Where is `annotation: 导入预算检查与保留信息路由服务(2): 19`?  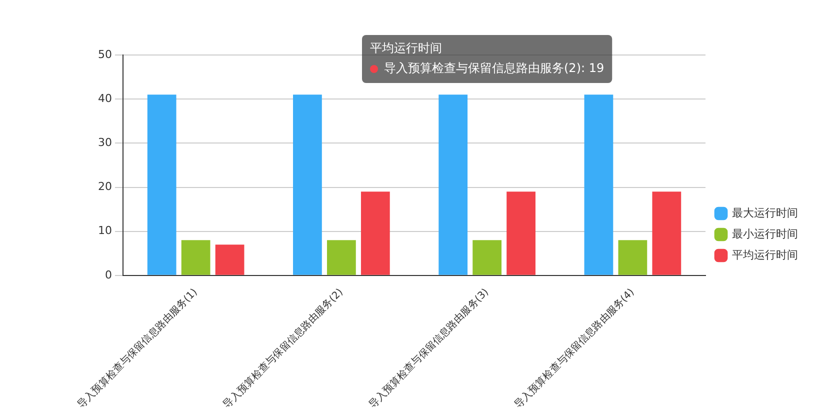
annotation: 导入预算检查与保留信息路由服务(2): 19 is located at coordinates (494, 68).